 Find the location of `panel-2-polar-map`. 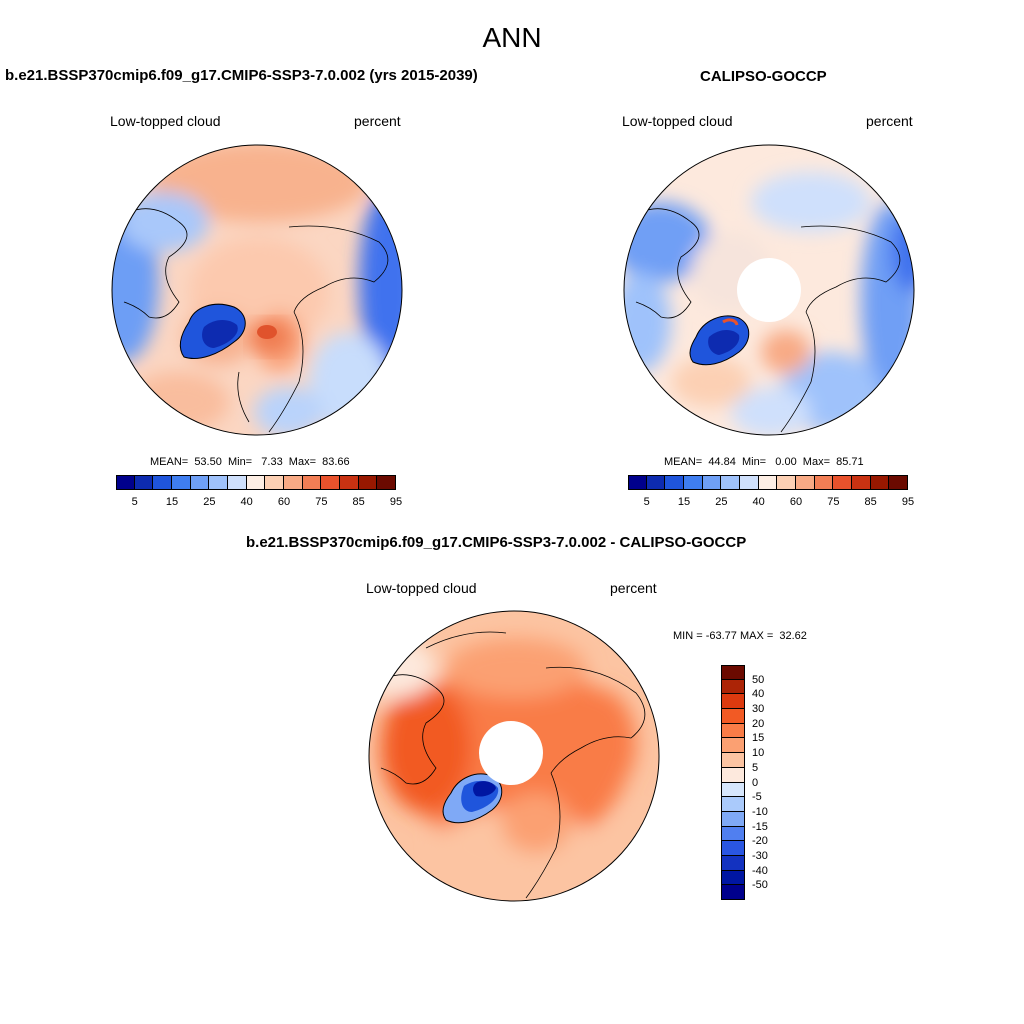

panel-2-polar-map is located at coordinates (769, 290).